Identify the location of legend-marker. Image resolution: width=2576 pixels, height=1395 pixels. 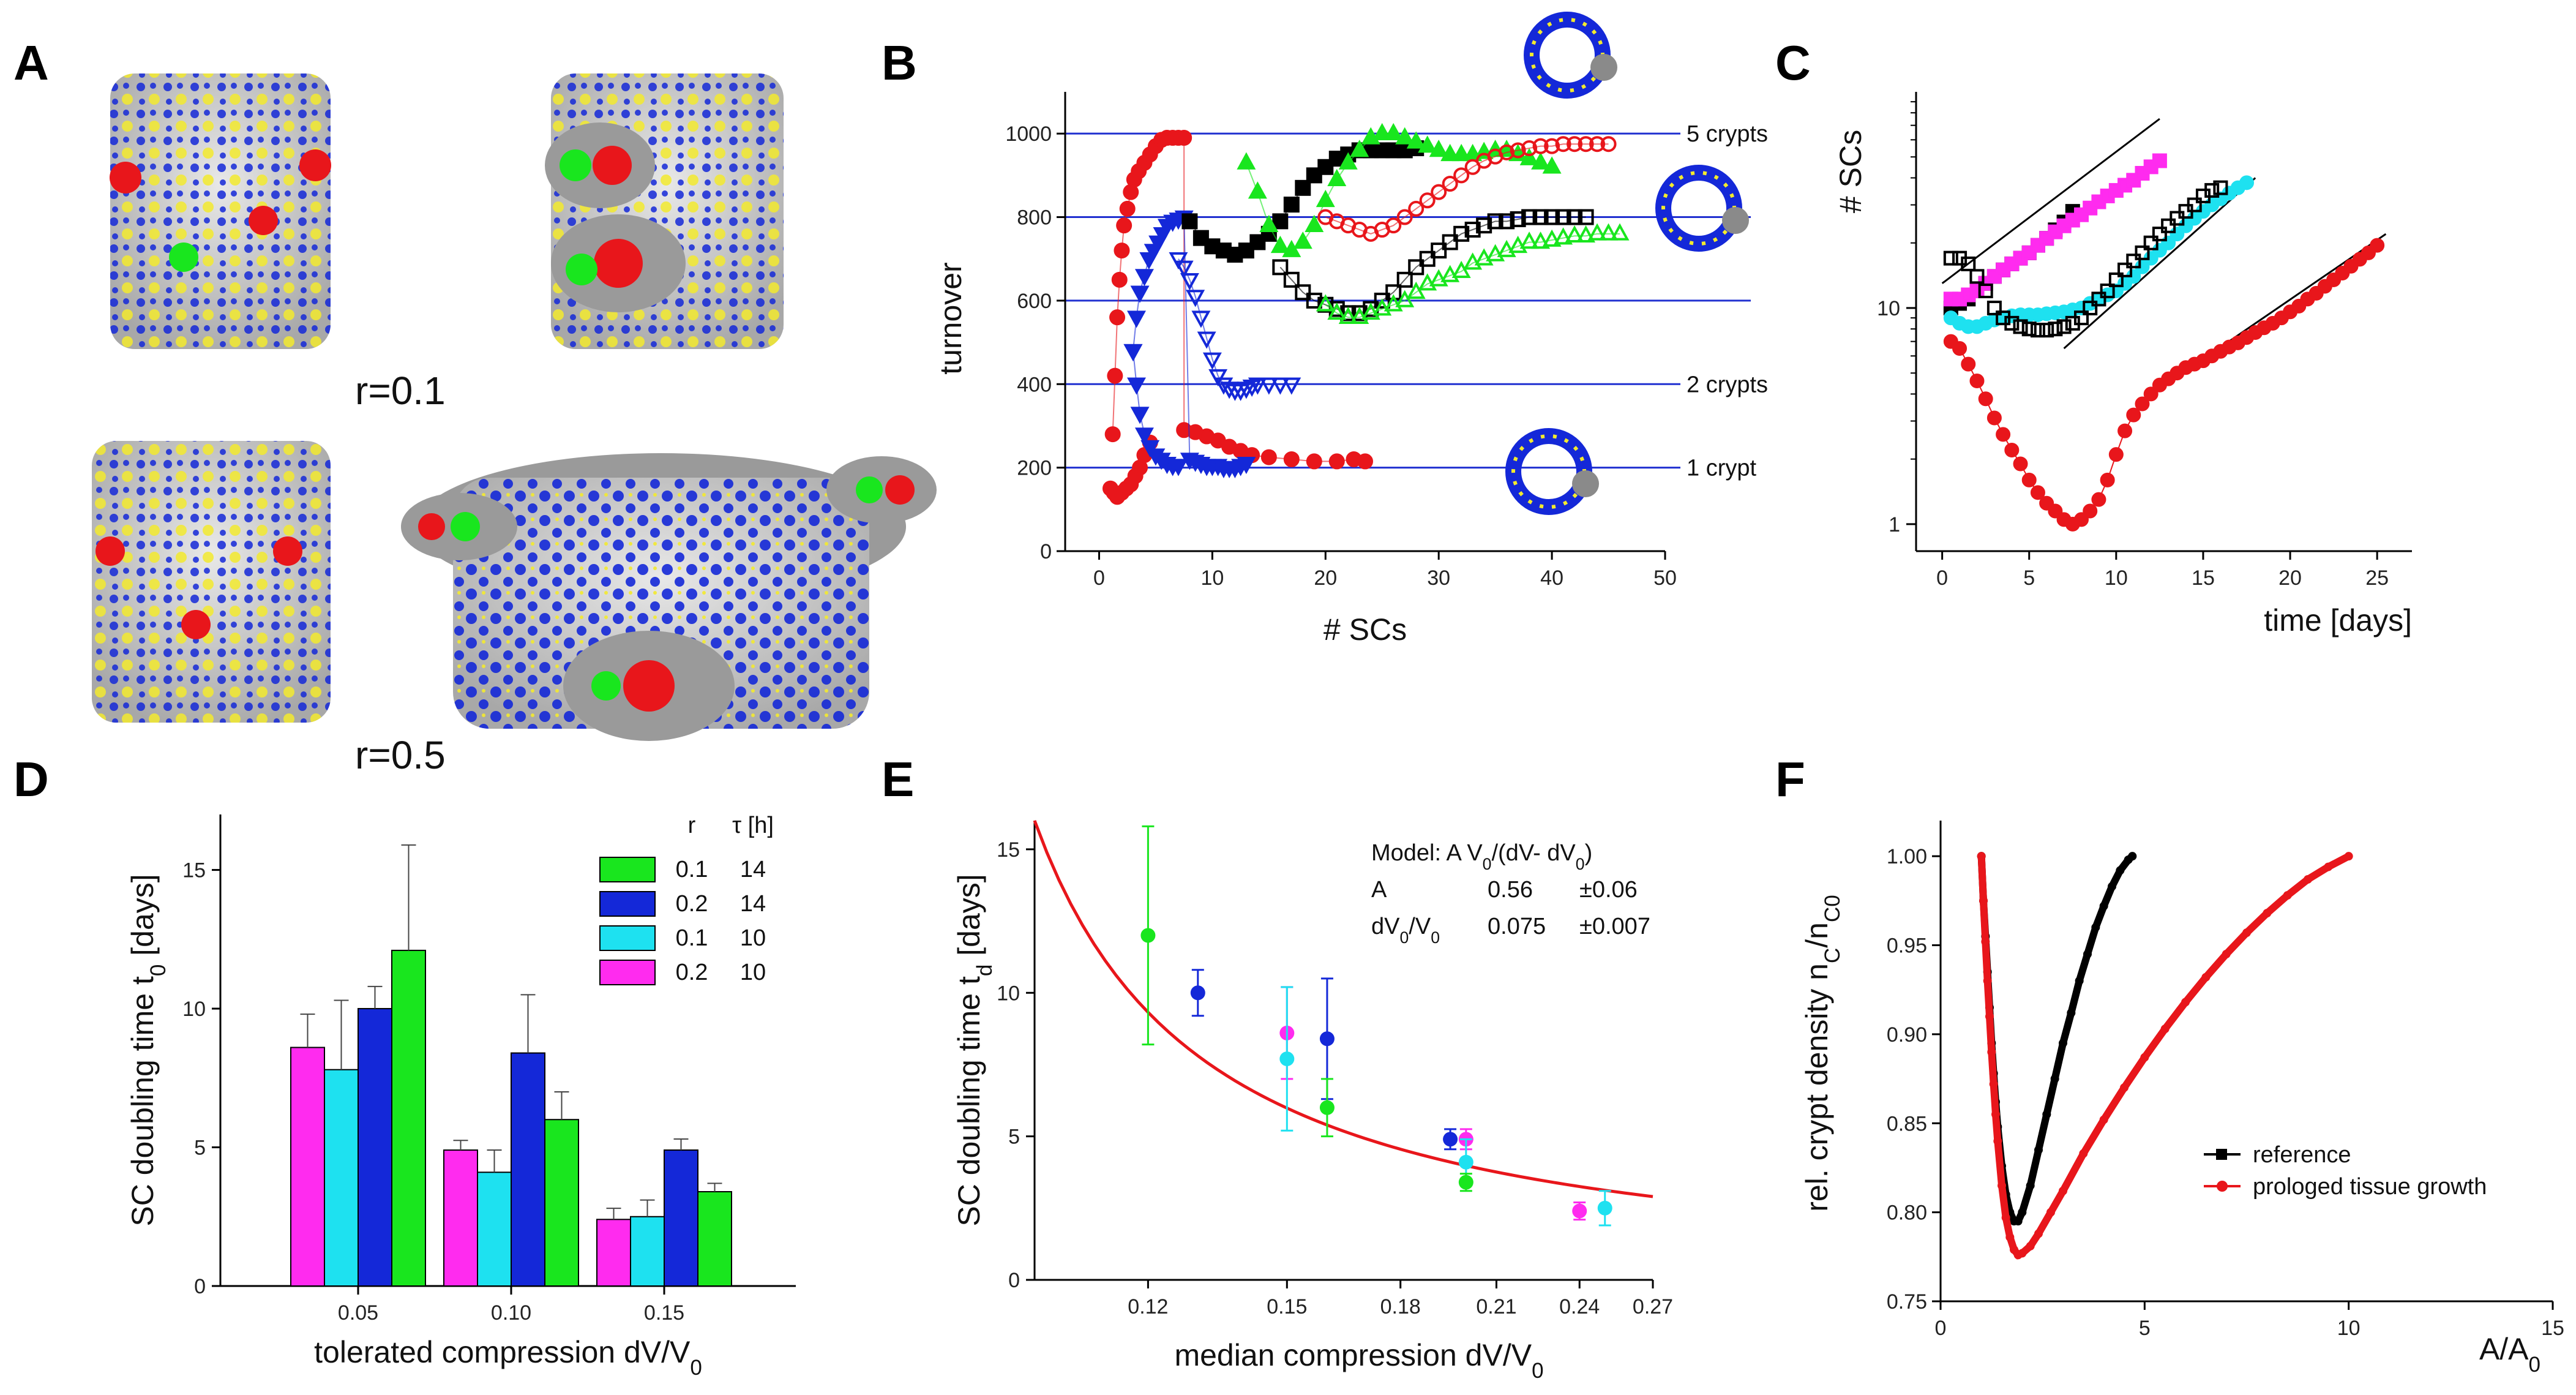
(2221, 1154).